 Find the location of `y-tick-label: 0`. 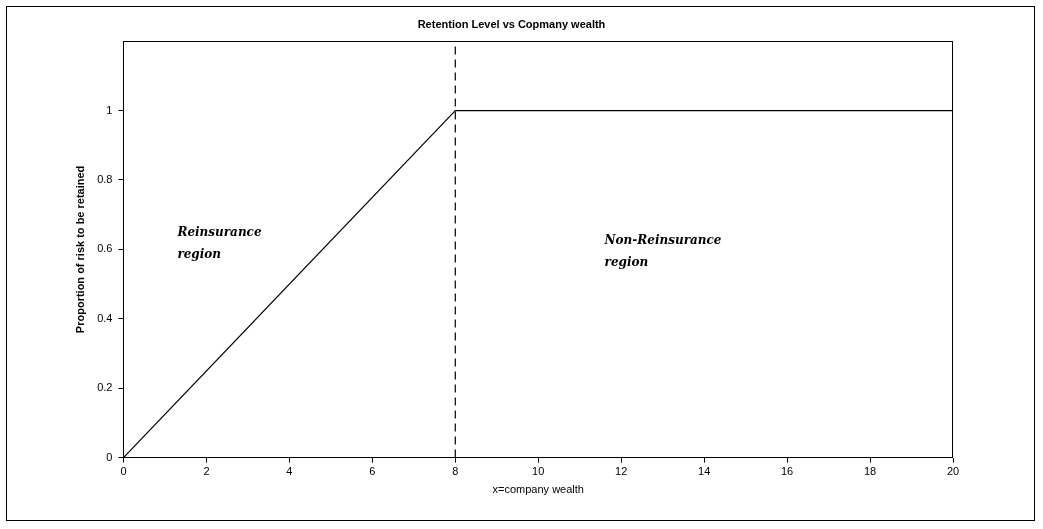

y-tick-label: 0 is located at coordinates (109, 456).